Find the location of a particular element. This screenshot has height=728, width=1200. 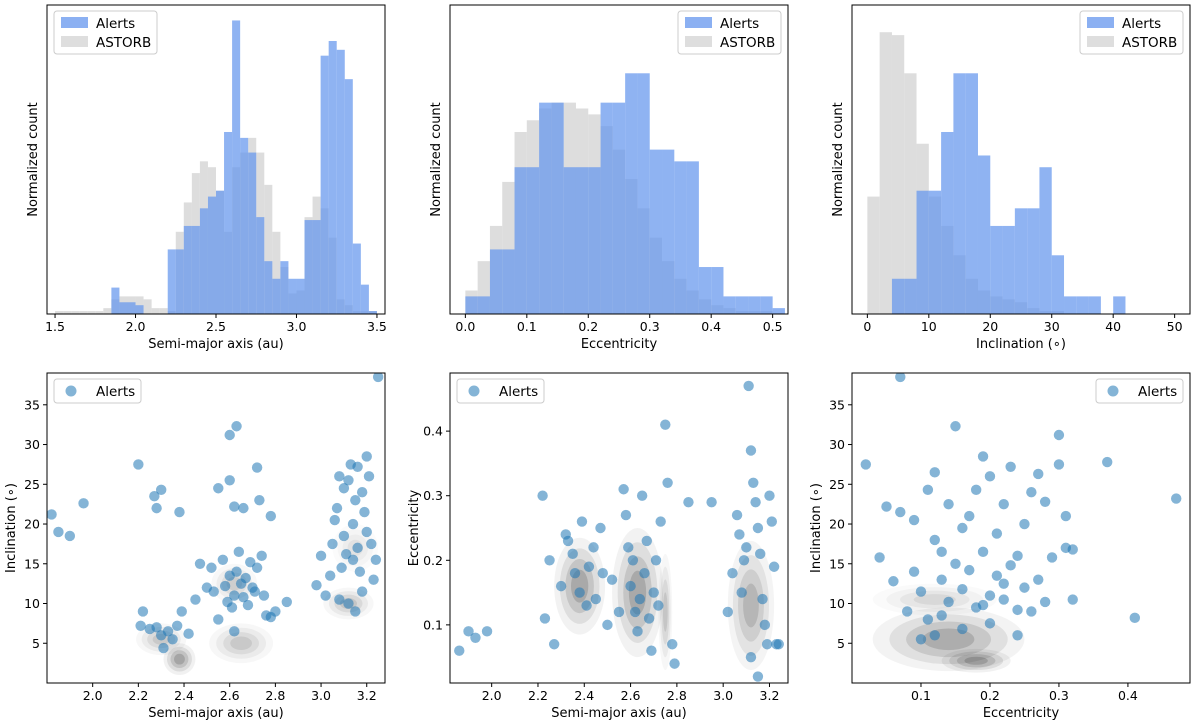

y-axis-label: Normalized count is located at coordinates (436, 159).